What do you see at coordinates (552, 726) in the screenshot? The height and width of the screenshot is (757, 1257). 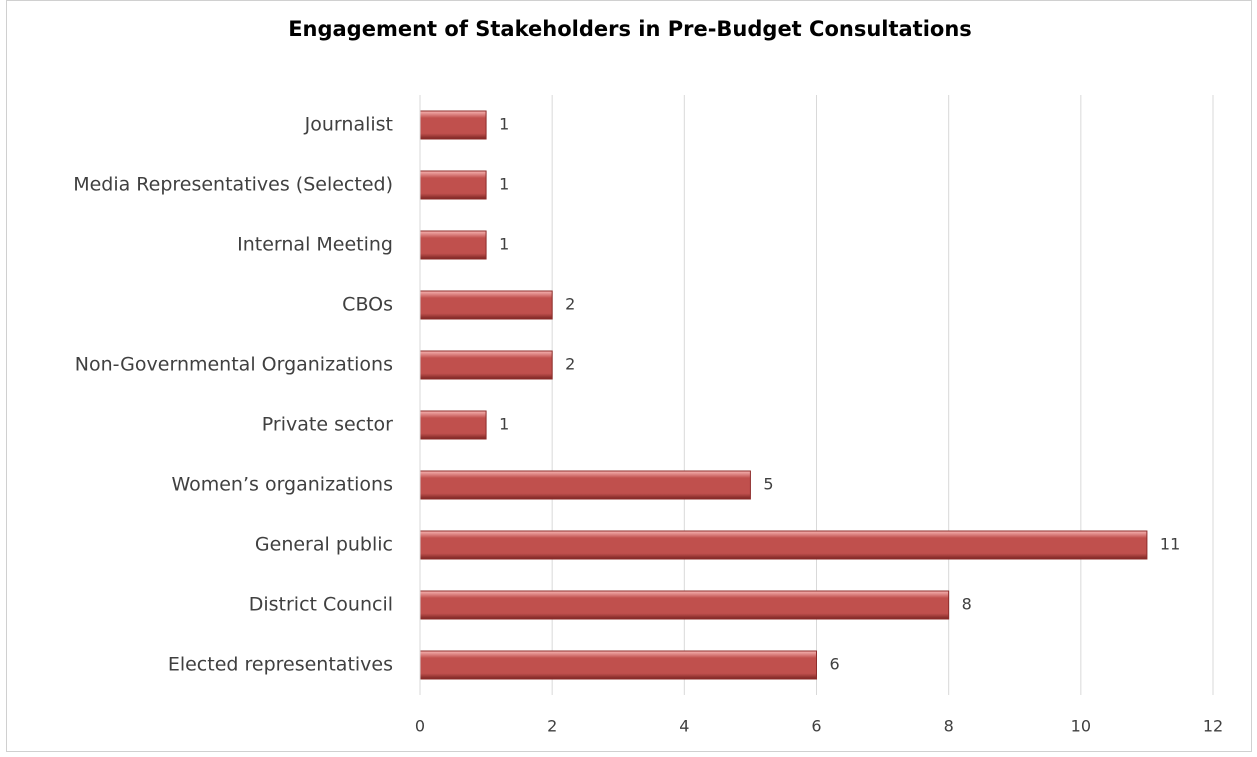 I see `x-tick-label: 2` at bounding box center [552, 726].